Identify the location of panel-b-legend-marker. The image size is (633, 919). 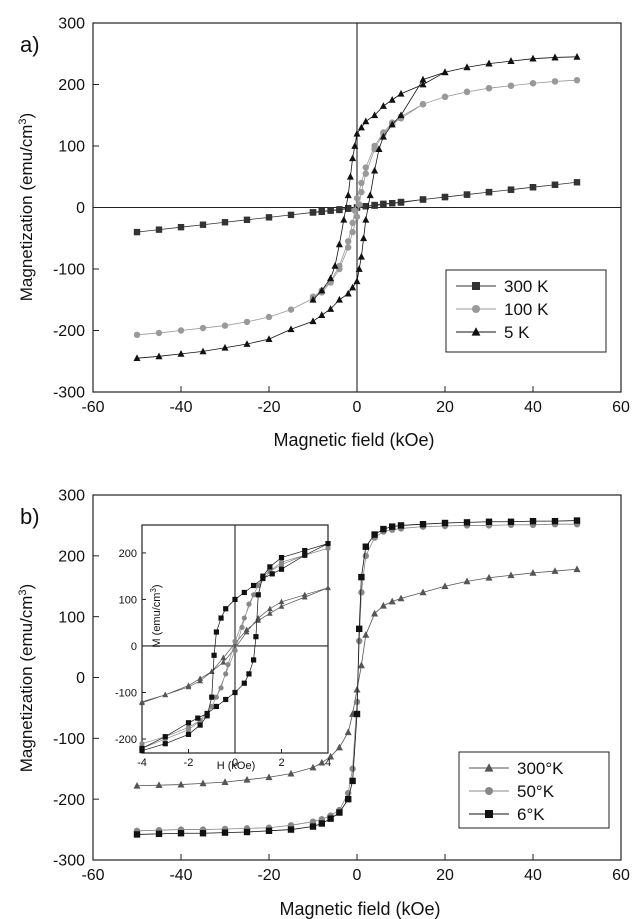
(489, 791).